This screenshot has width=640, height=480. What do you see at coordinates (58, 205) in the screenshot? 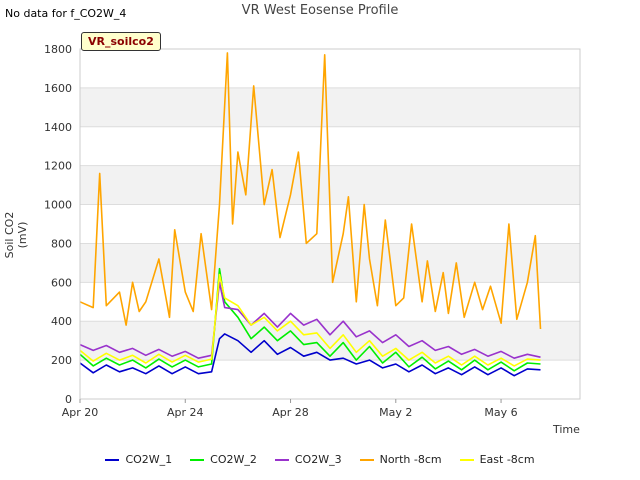
I see `y-tick-label: 1000` at bounding box center [58, 205].